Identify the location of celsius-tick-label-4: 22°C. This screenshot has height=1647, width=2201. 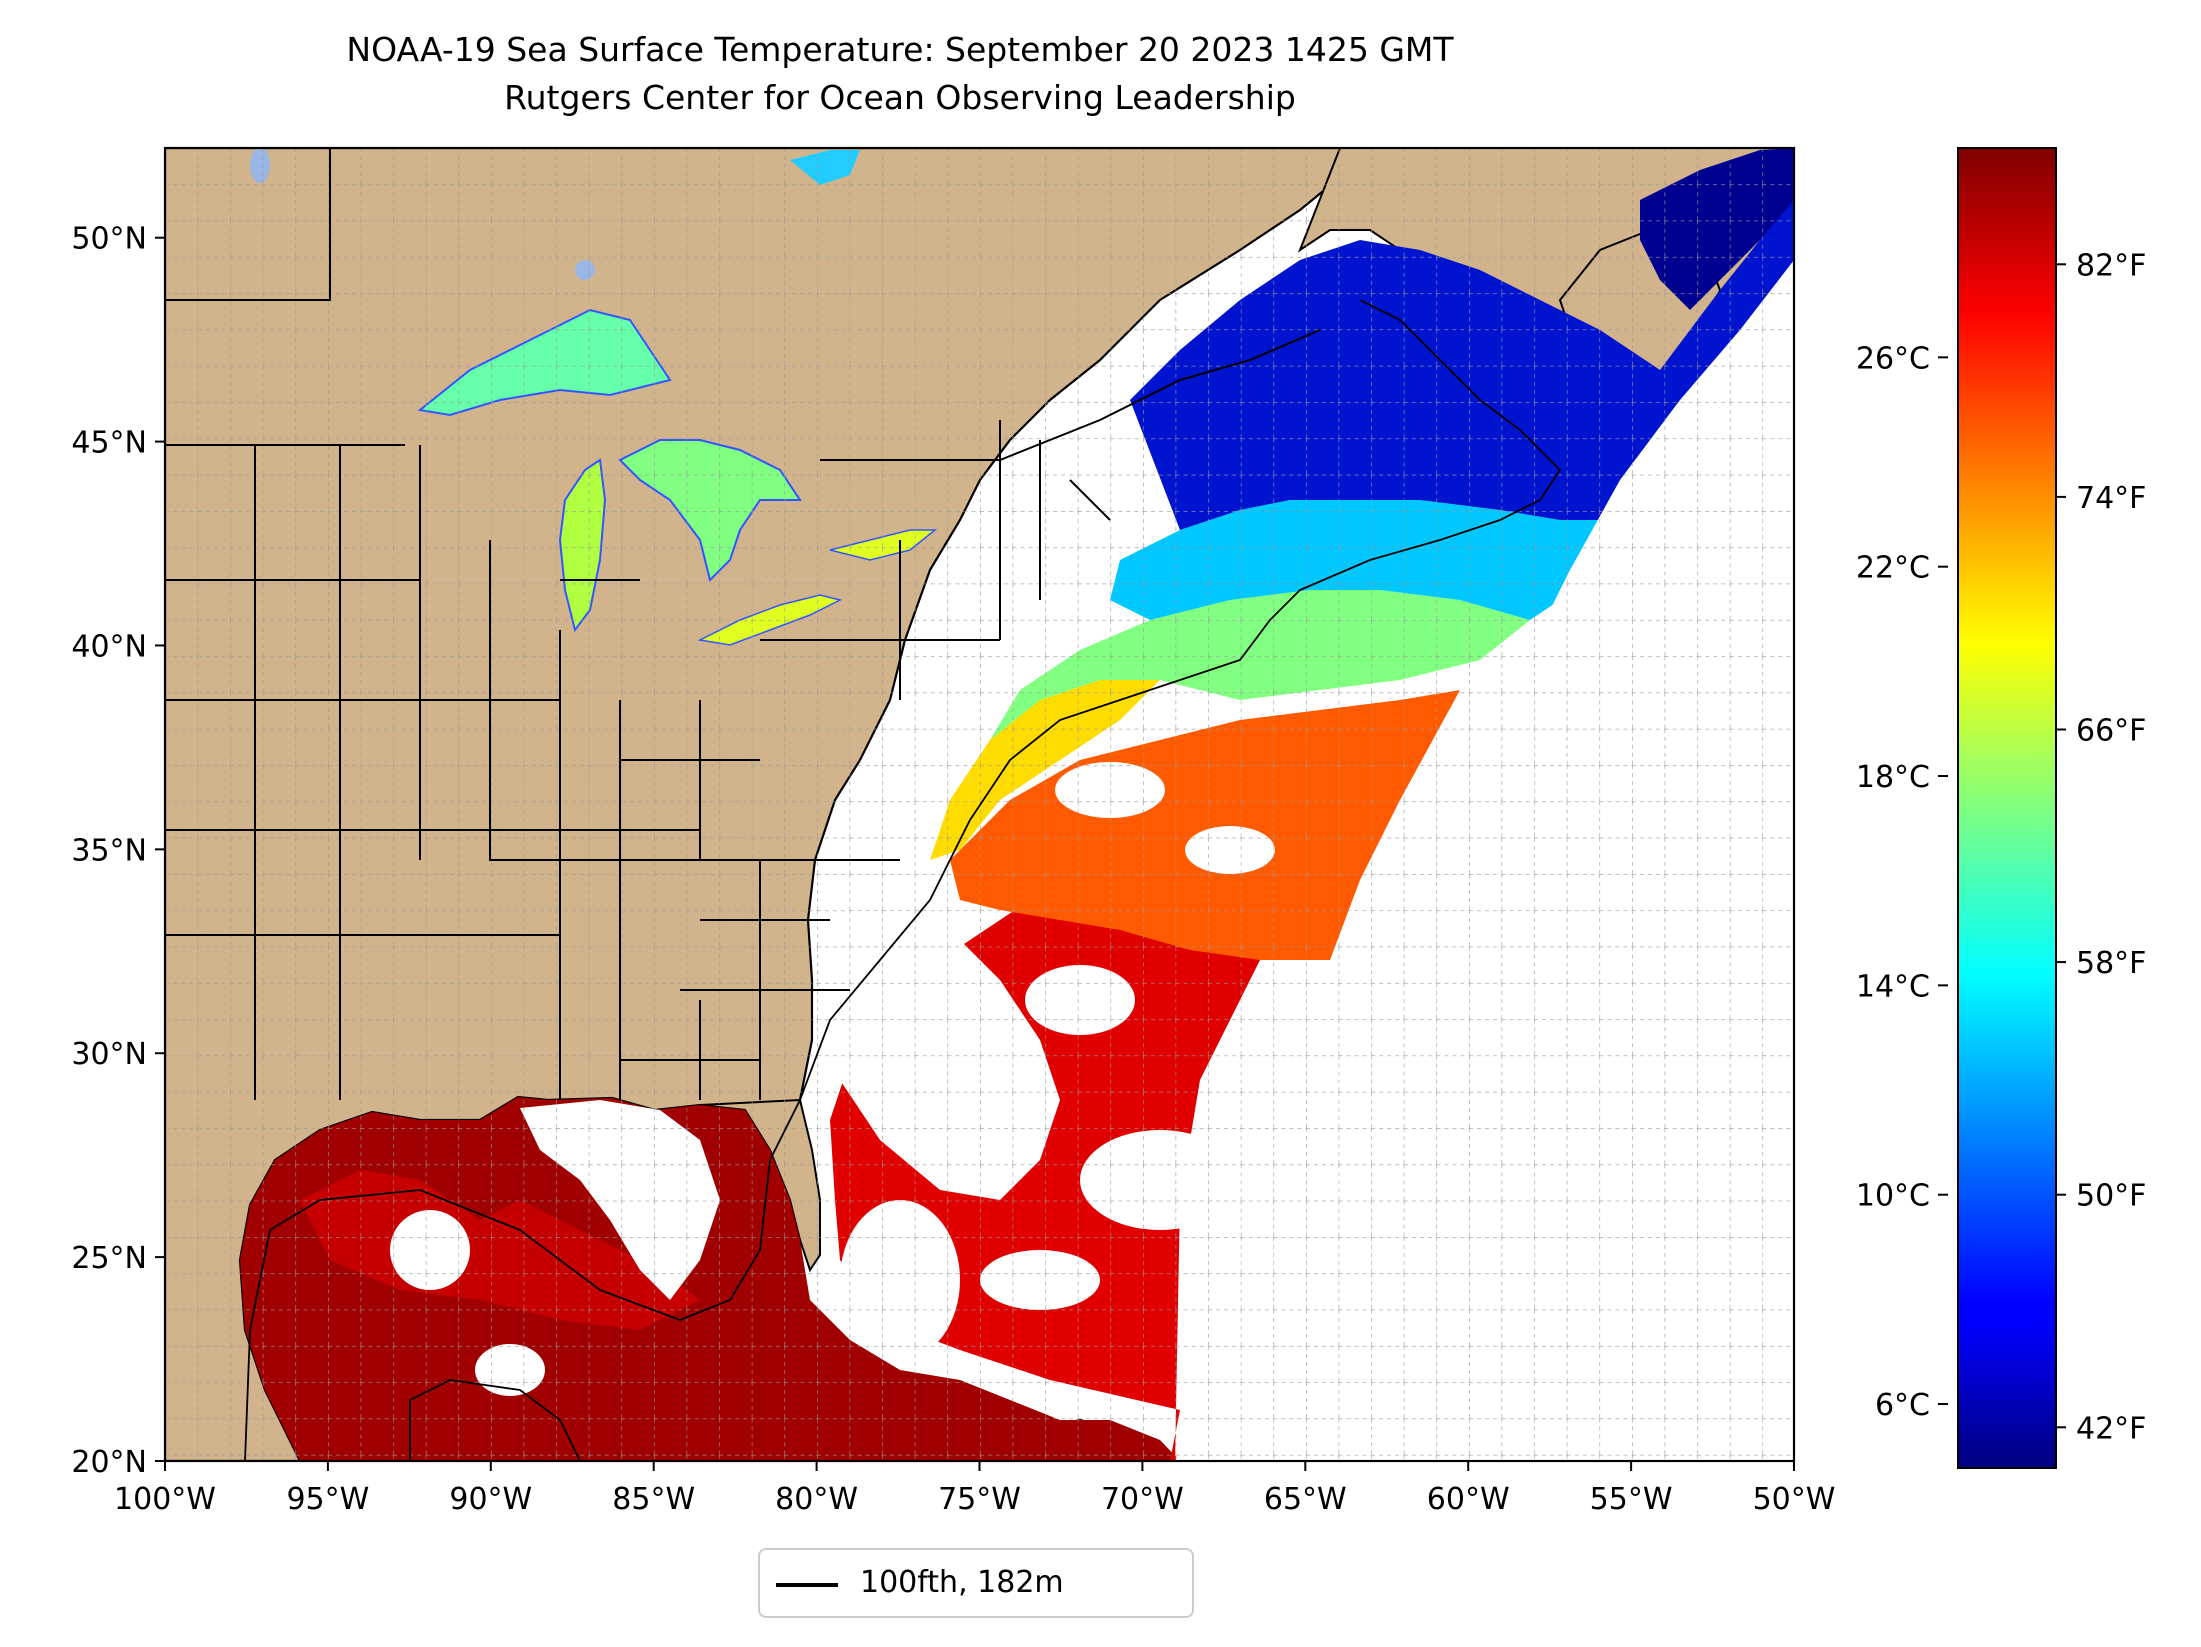
(1893, 568).